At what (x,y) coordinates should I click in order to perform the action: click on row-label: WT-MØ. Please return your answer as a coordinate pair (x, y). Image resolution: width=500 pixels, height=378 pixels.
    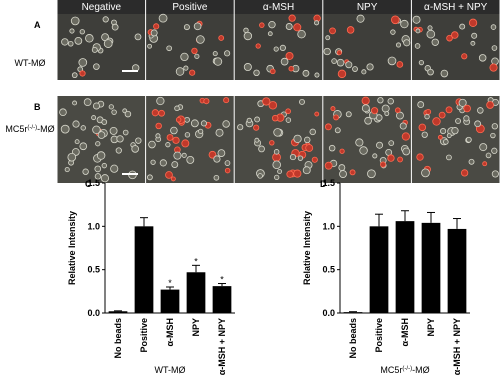
    Looking at the image, I should click on (30, 63).